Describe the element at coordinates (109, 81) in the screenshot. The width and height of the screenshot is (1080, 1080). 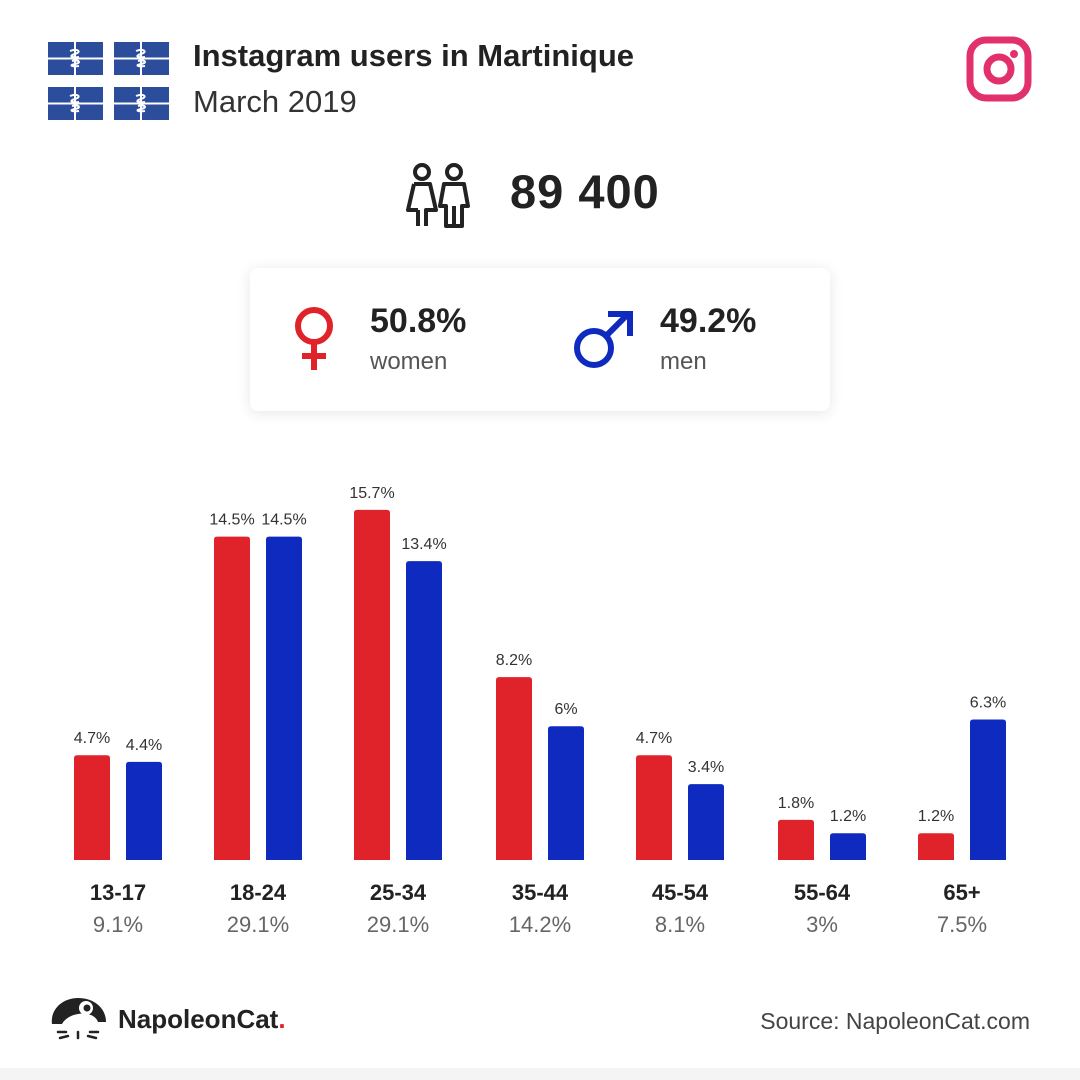
I see `flag-group` at that location.